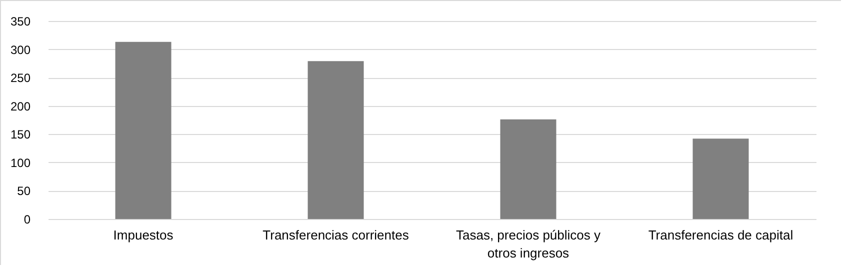 The width and height of the screenshot is (843, 267). I want to click on x-tick-label: Transferencias de capital, so click(721, 235).